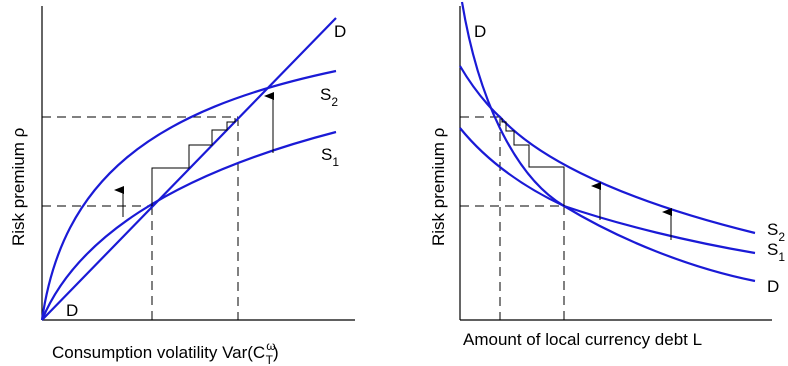 The width and height of the screenshot is (788, 366). Describe the element at coordinates (72, 310) in the screenshot. I see `left-label-D-bottom: D` at that location.